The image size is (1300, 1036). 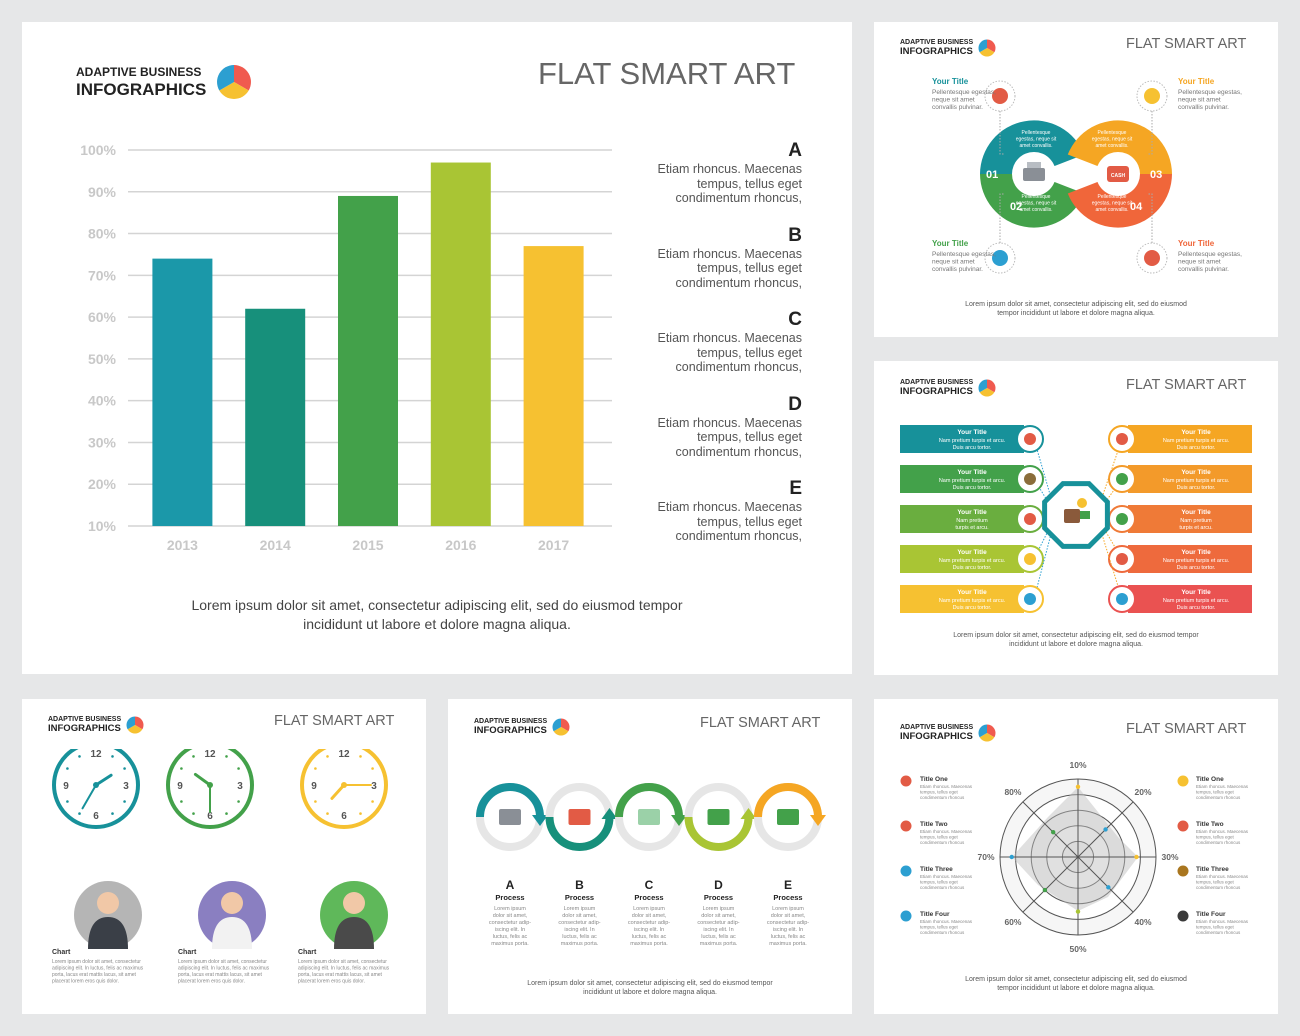 I want to click on coin-icon, so click(x=1082, y=503).